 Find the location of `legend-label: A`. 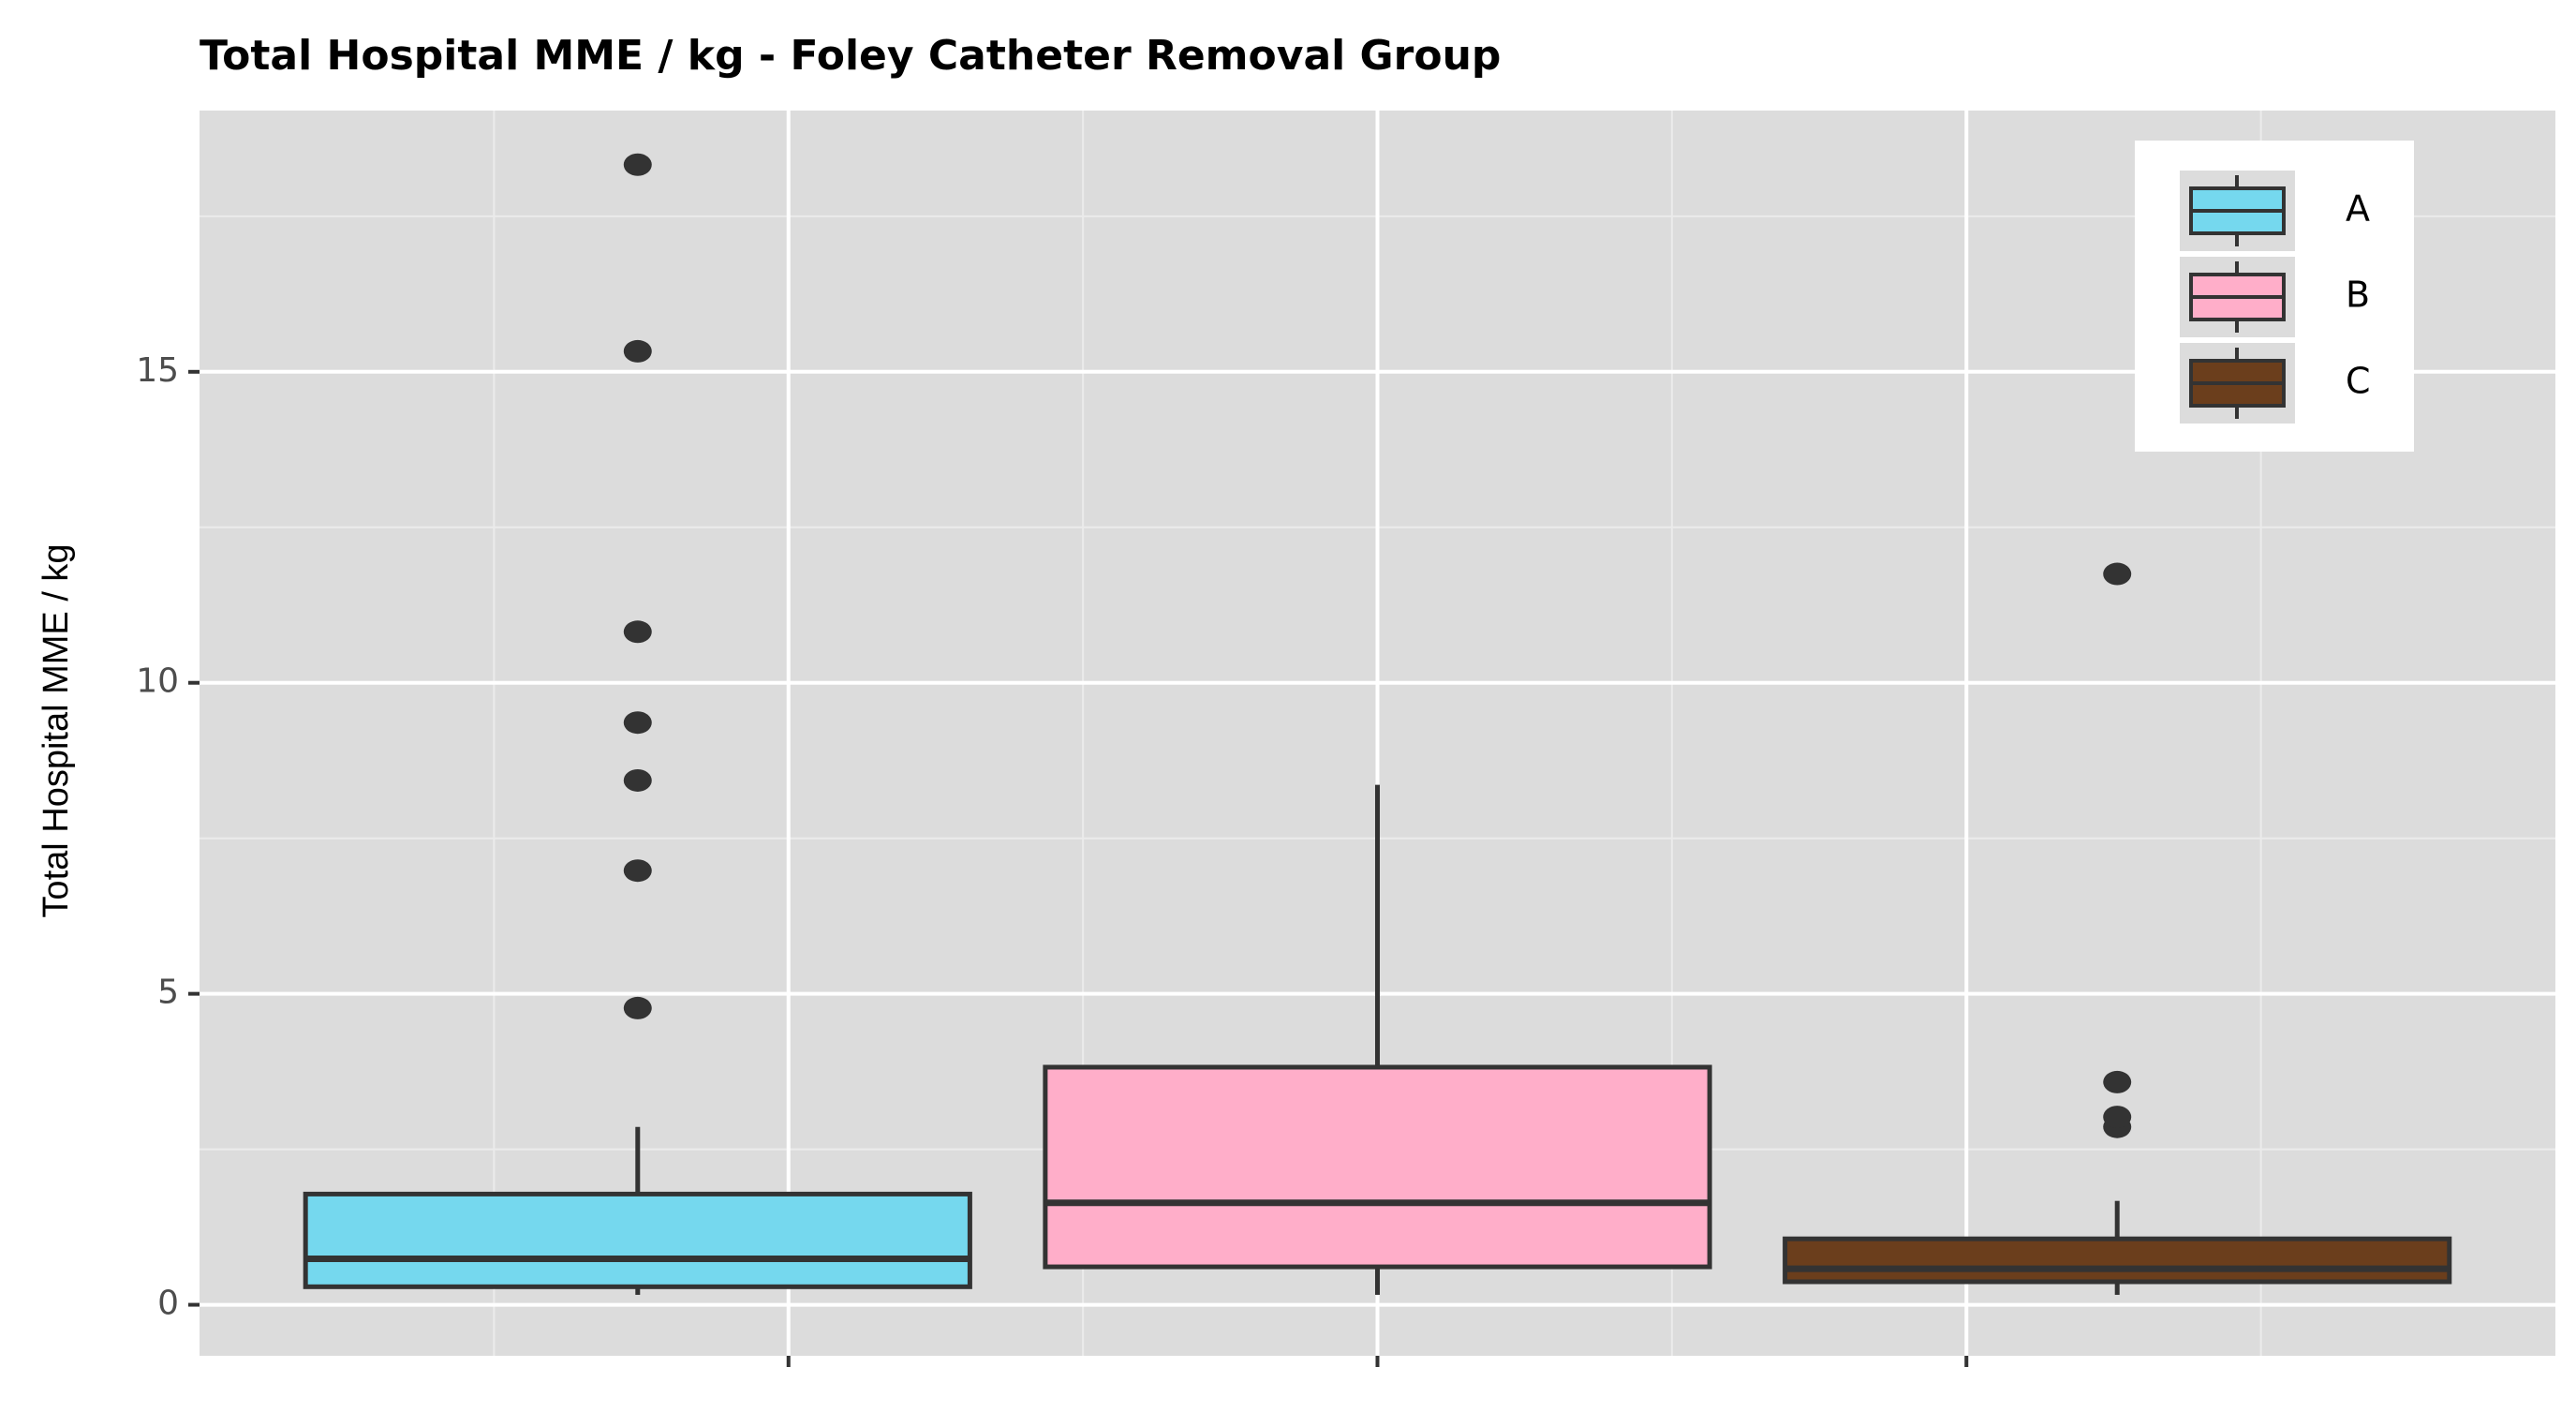

legend-label: A is located at coordinates (2358, 209).